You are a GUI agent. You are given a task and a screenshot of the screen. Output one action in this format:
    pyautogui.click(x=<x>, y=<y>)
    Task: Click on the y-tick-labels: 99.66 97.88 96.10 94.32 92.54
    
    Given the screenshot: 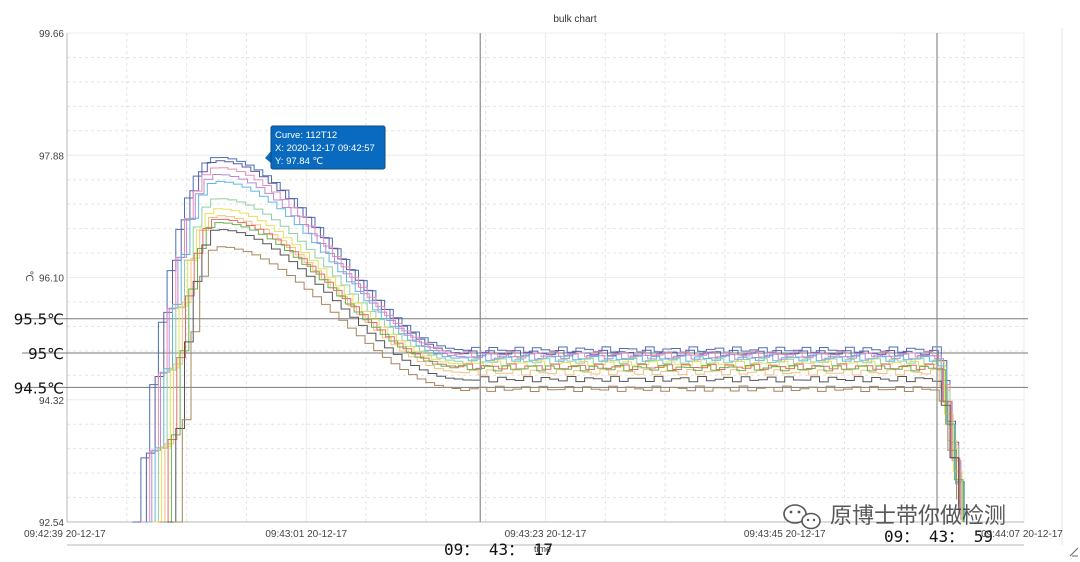 What is the action you would take?
    pyautogui.click(x=51, y=279)
    